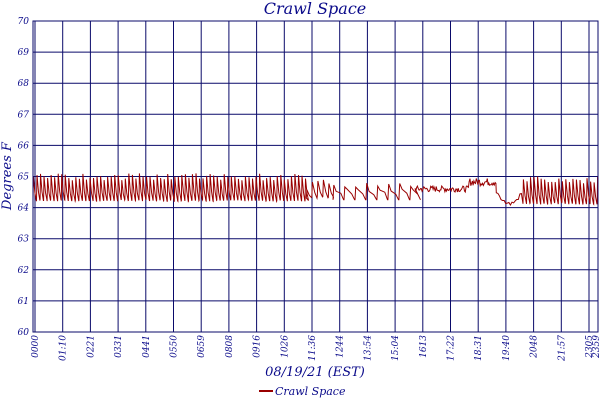  What do you see at coordinates (24, 271) in the screenshot?
I see `y-tick-label: 62` at bounding box center [24, 271].